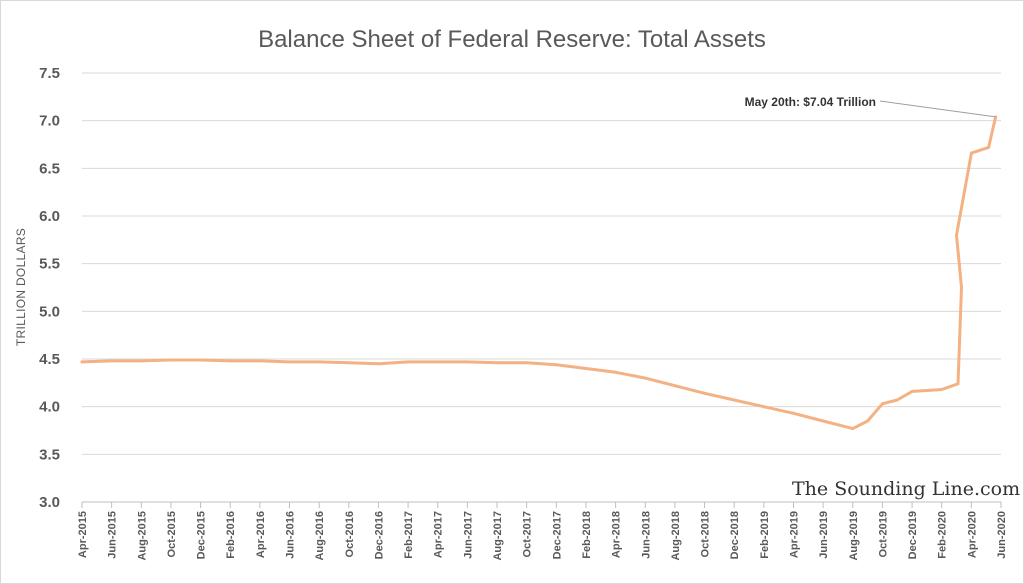 Image resolution: width=1024 pixels, height=584 pixels. What do you see at coordinates (646, 535) in the screenshot?
I see `x-tick-label: Jun-2018` at bounding box center [646, 535].